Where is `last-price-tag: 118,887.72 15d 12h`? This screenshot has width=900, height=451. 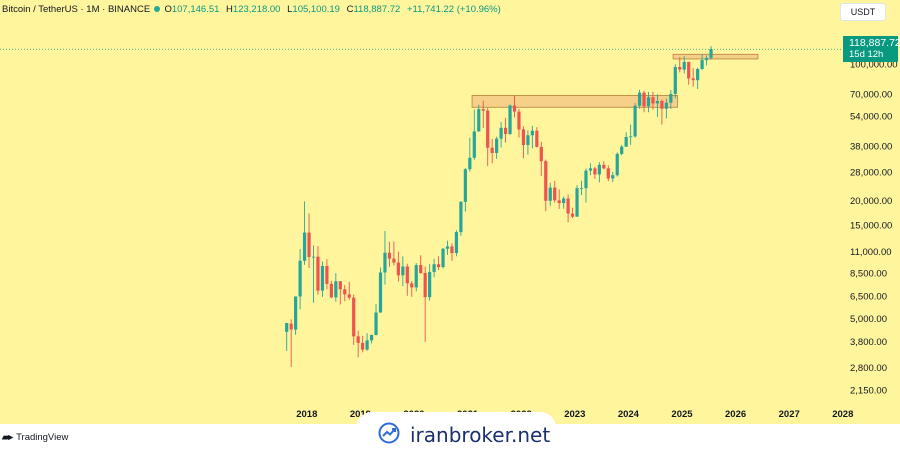
last-price-tag: 118,887.72 15d 12h is located at coordinates (871, 49).